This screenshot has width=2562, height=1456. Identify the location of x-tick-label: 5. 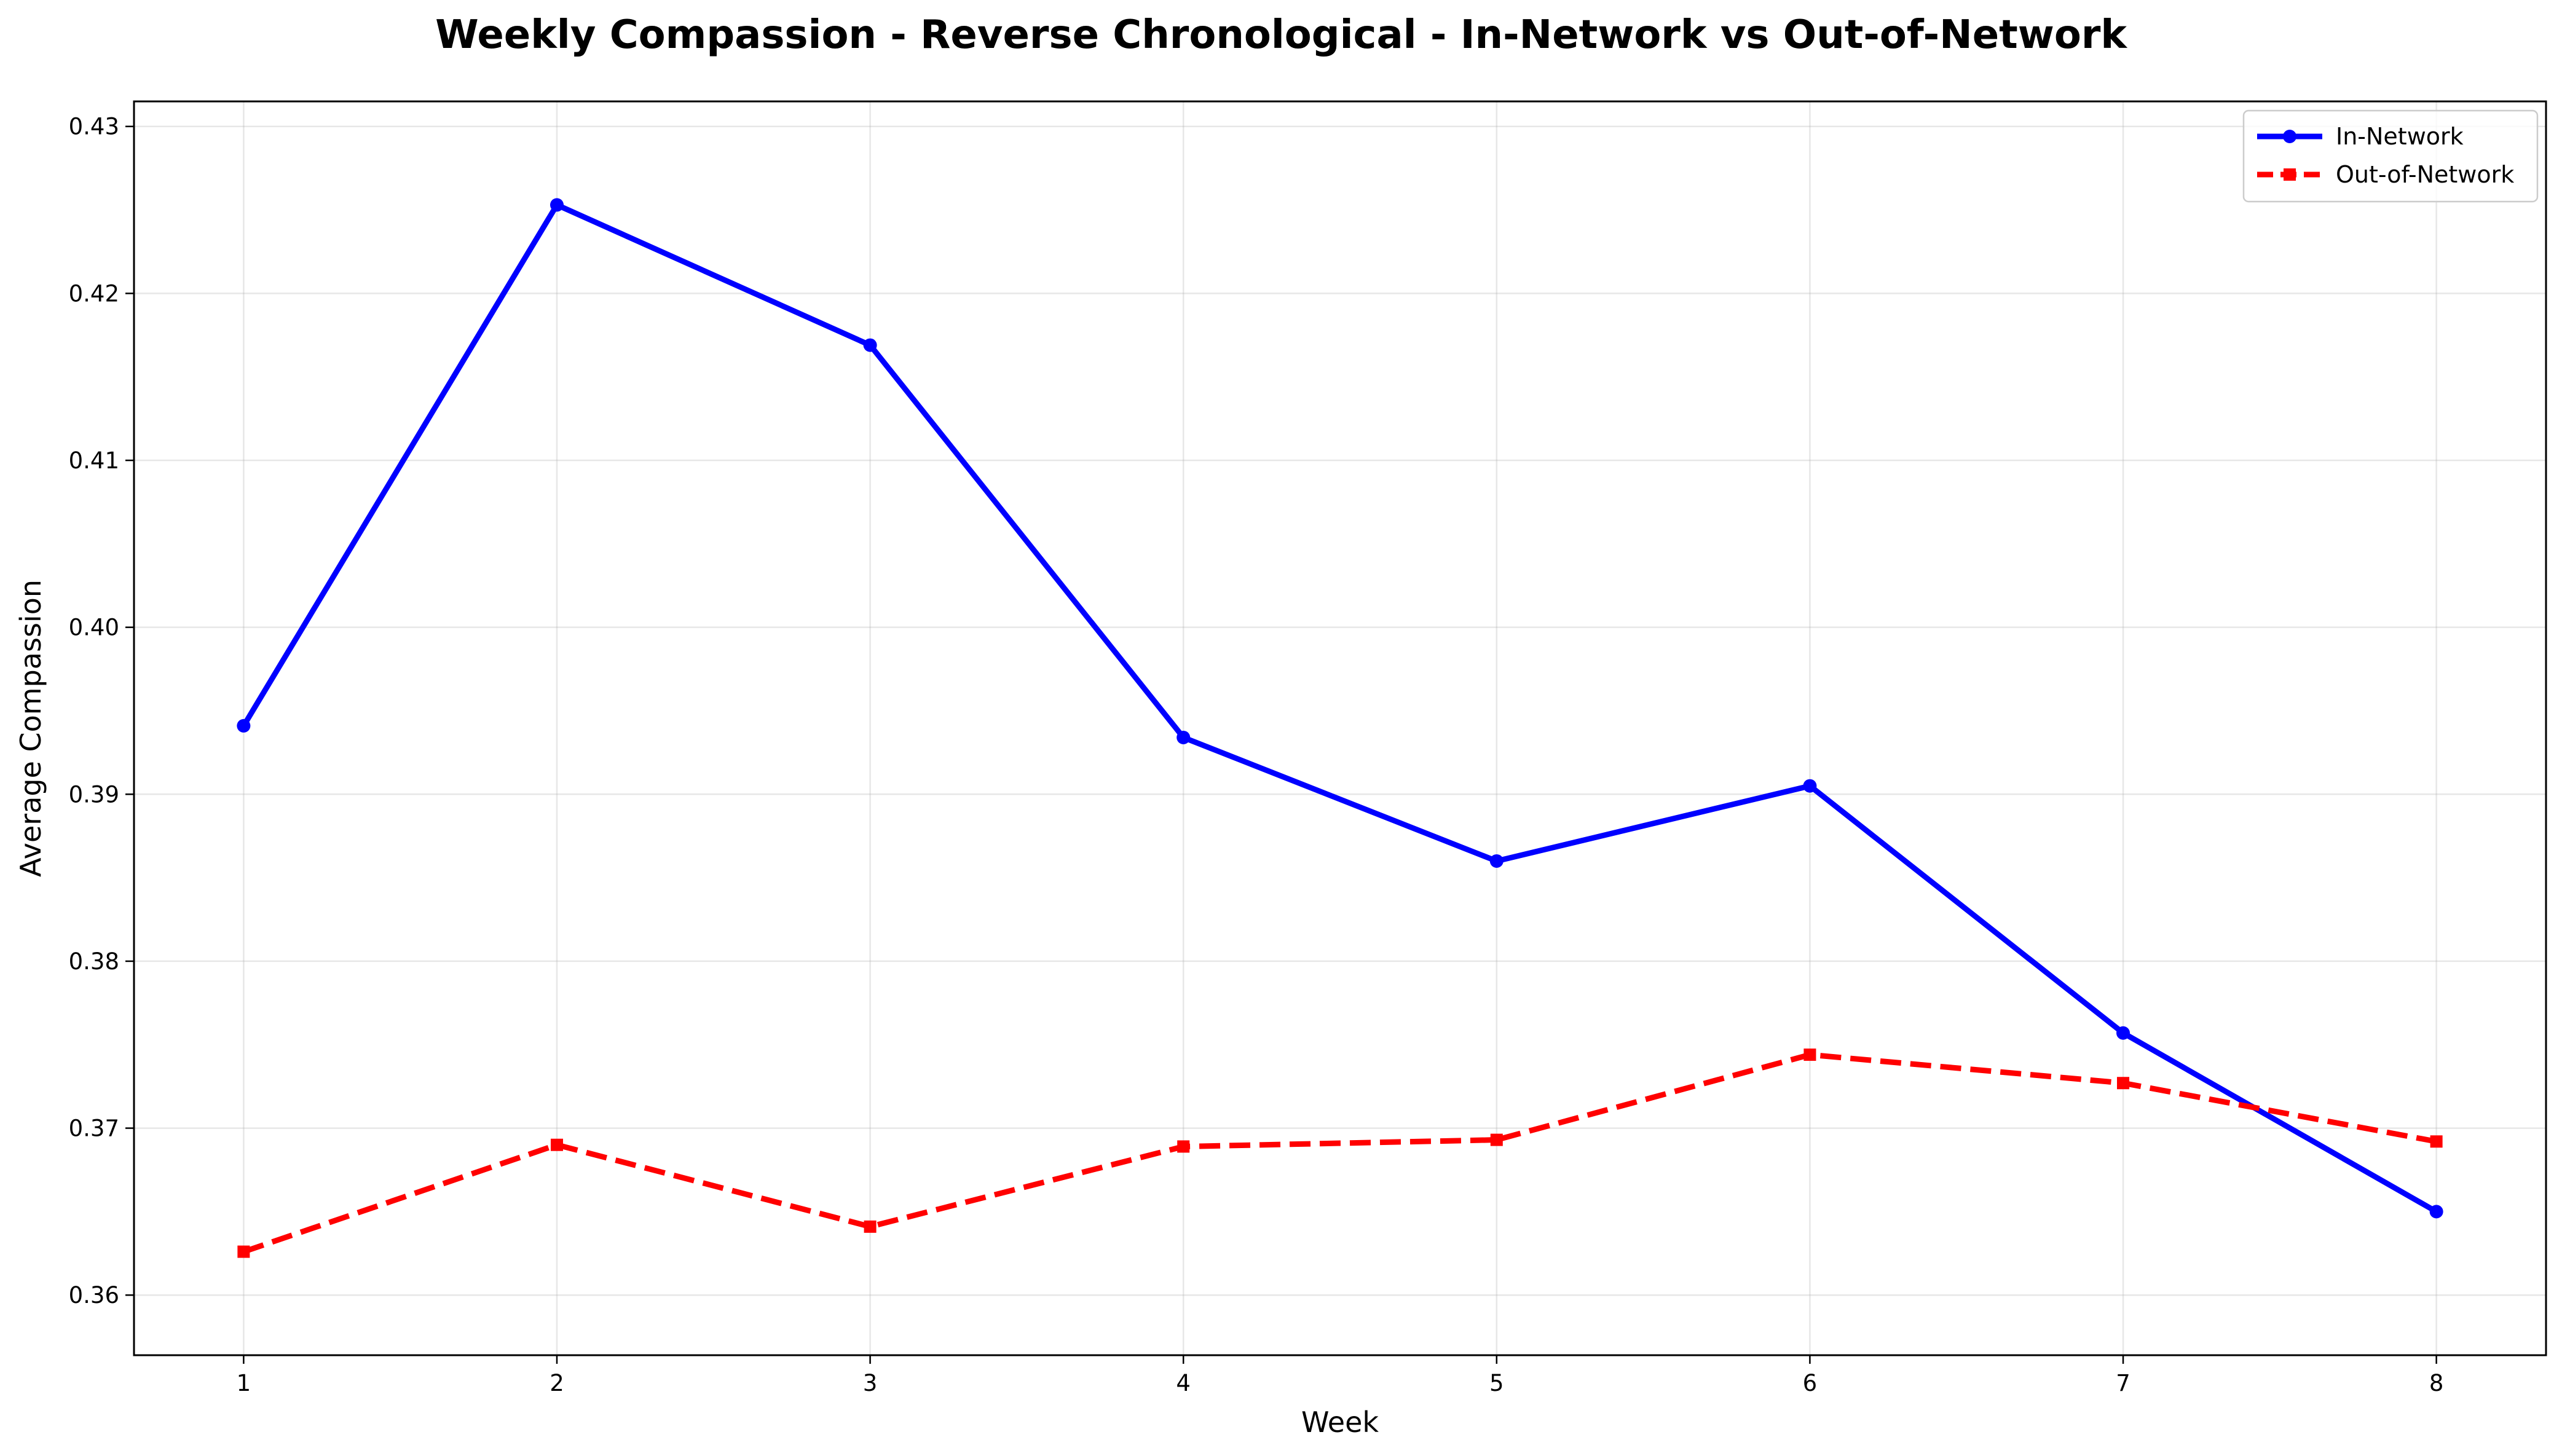
(1496, 1383).